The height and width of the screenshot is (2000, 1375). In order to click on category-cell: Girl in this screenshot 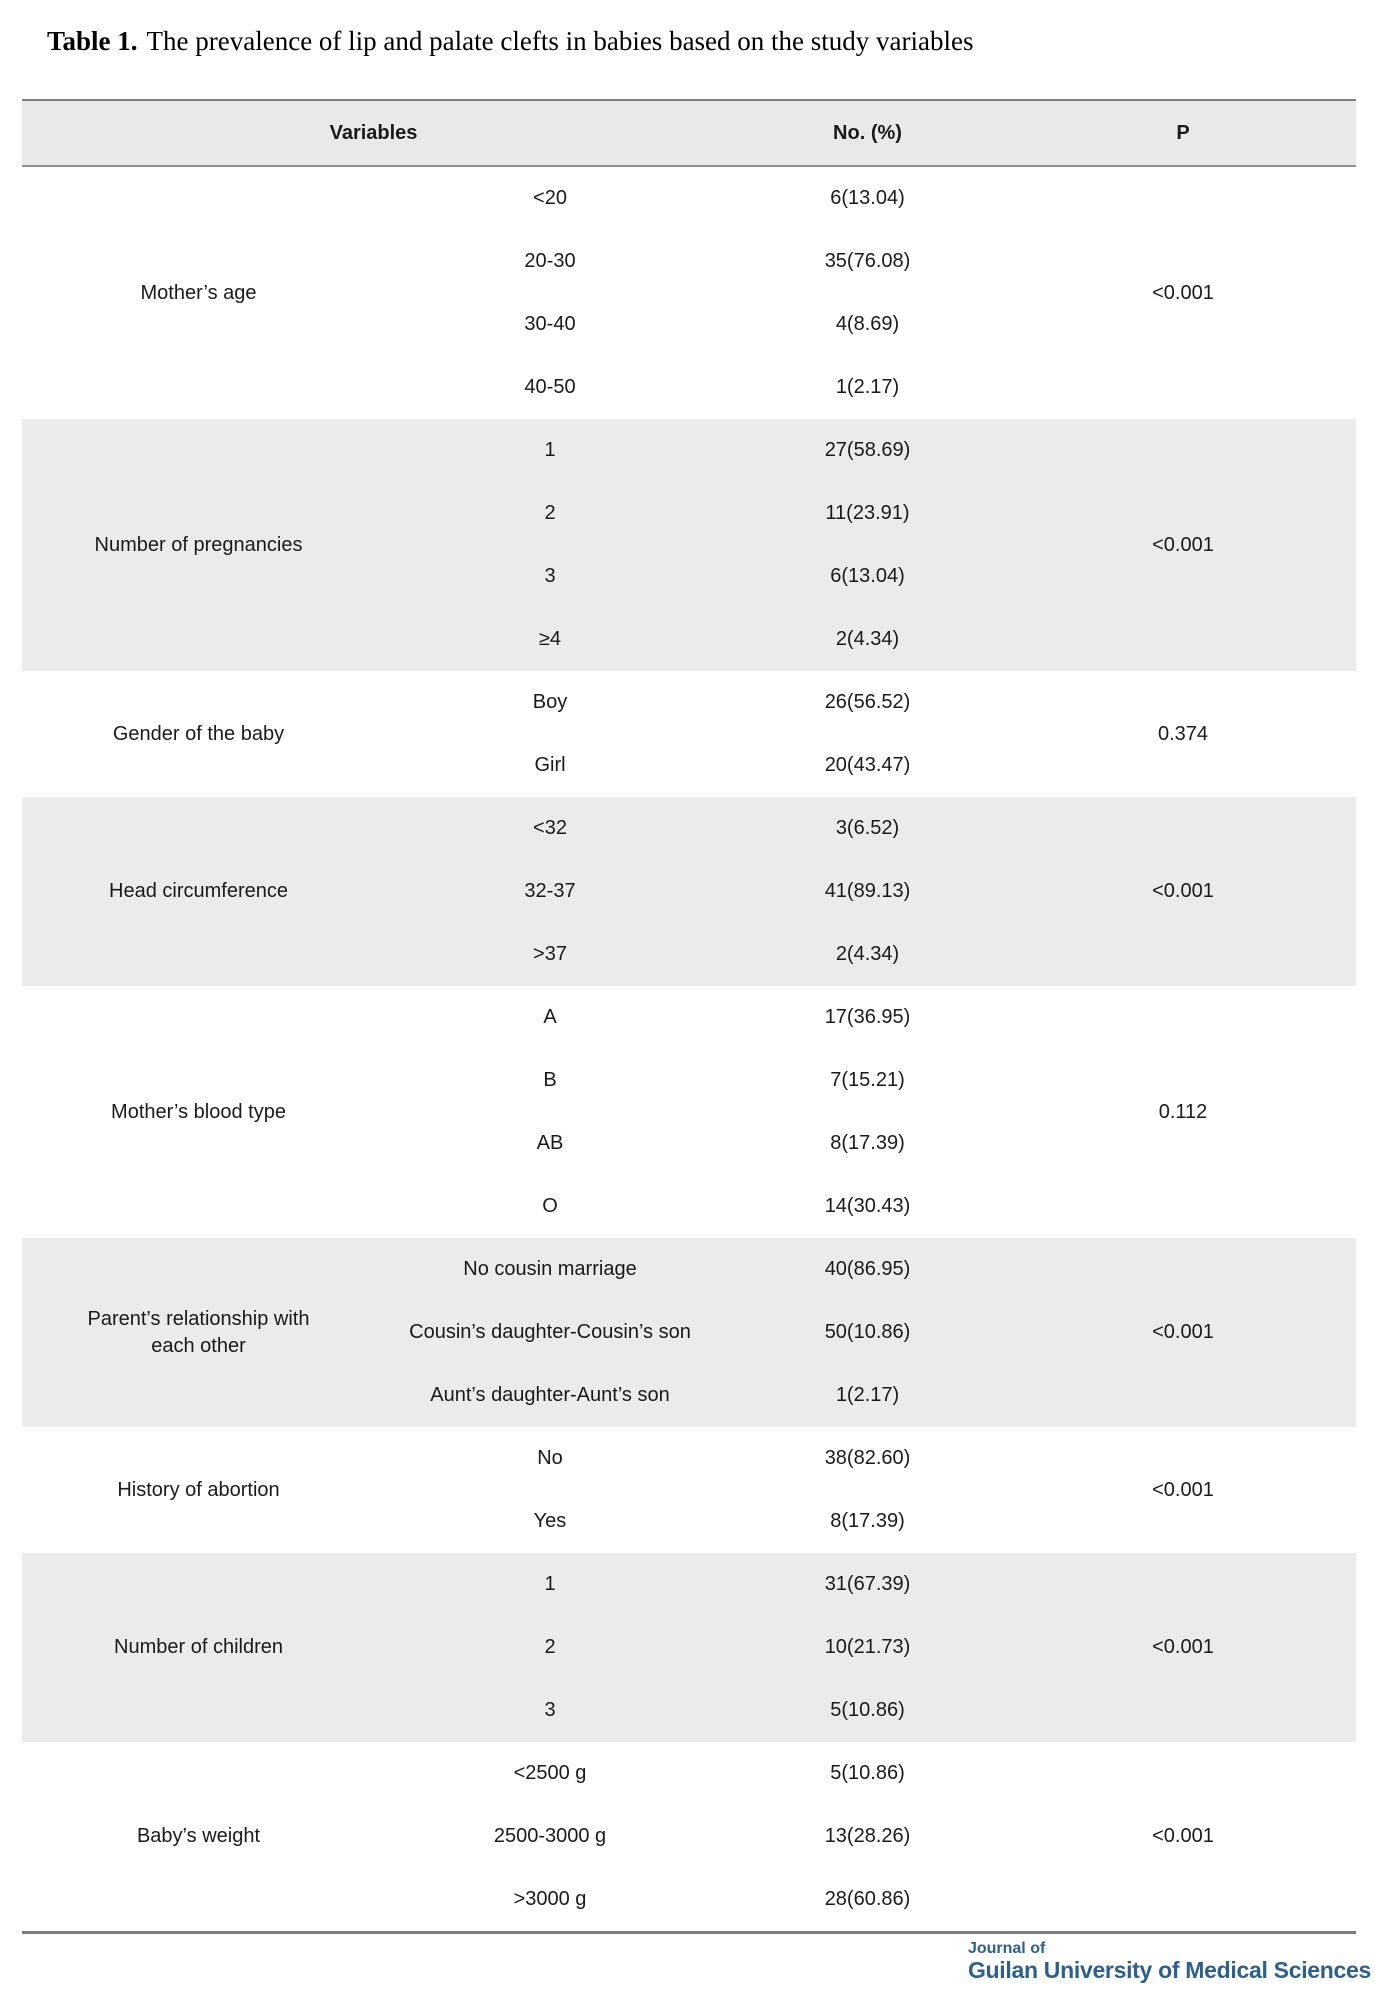, I will do `click(550, 765)`.